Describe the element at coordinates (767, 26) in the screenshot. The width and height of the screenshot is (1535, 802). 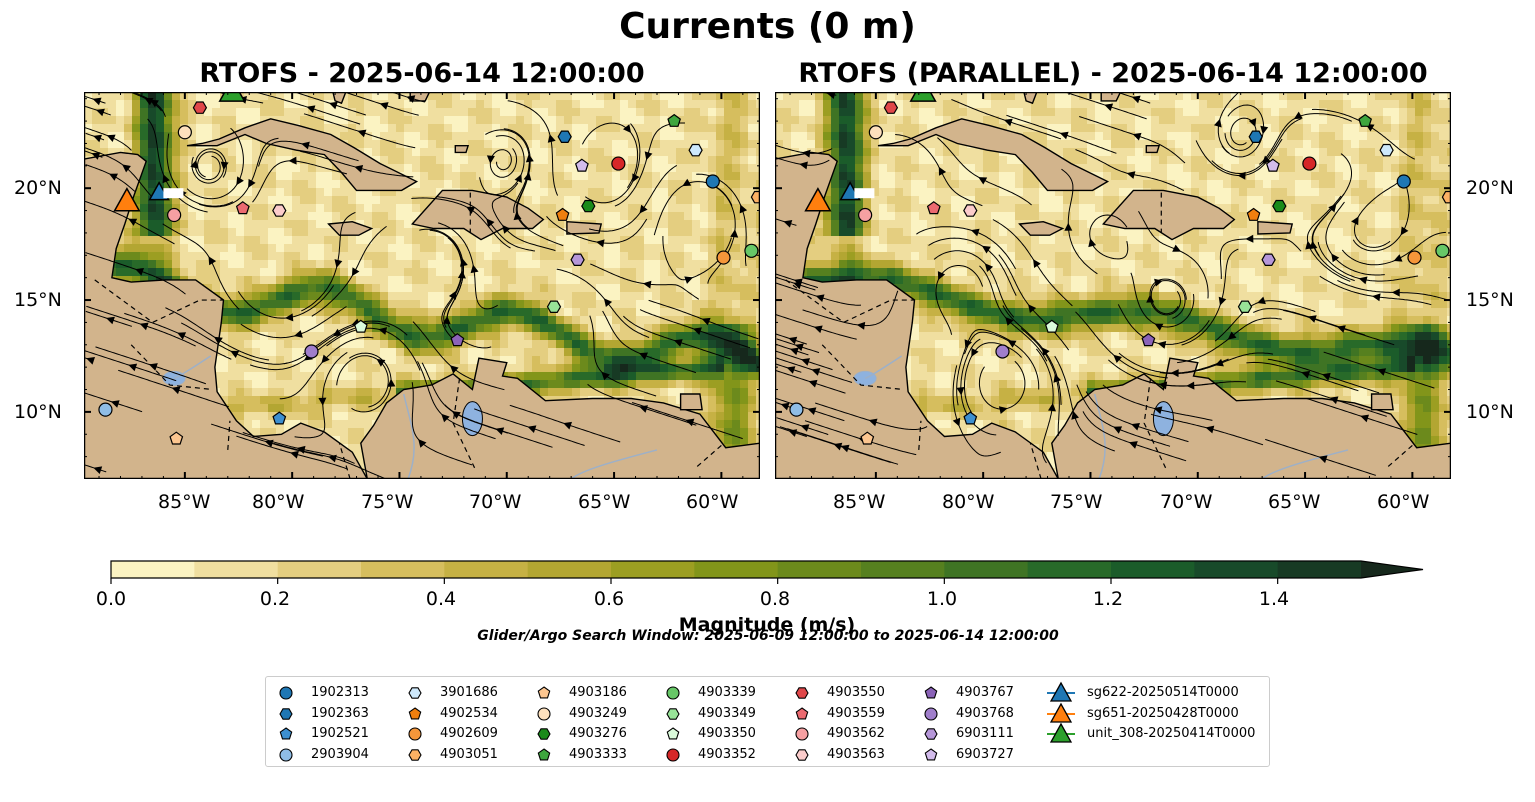
I see `figure-title: Currents (0 m)` at that location.